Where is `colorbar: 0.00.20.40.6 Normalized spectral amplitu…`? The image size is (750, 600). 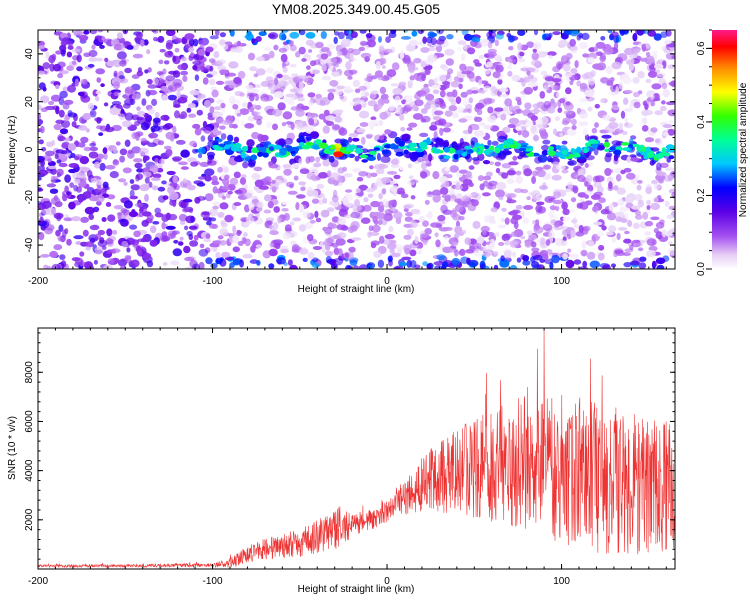 colorbar: 0.00.20.40.6 Normalized spectral amplitu… is located at coordinates (722, 152).